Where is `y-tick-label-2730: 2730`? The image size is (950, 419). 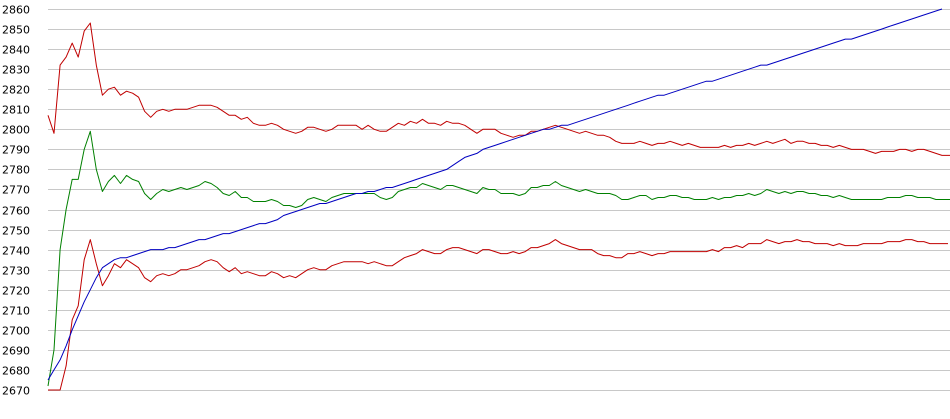 y-tick-label-2730: 2730 is located at coordinates (16, 271).